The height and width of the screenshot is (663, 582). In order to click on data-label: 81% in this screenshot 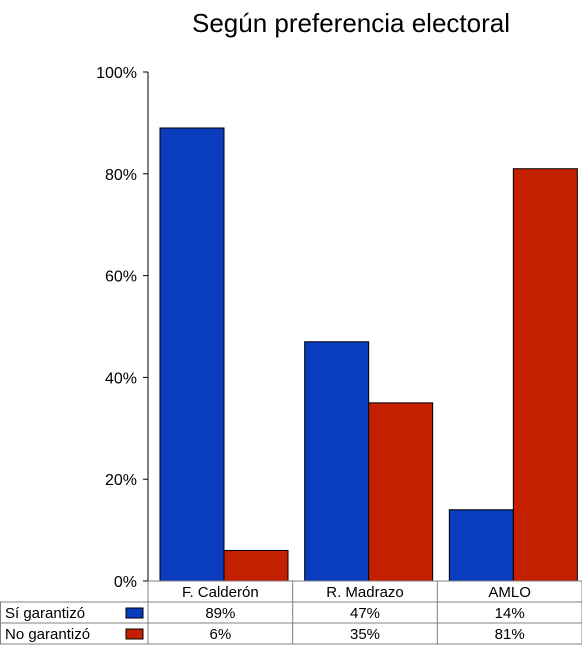, I will do `click(510, 634)`.